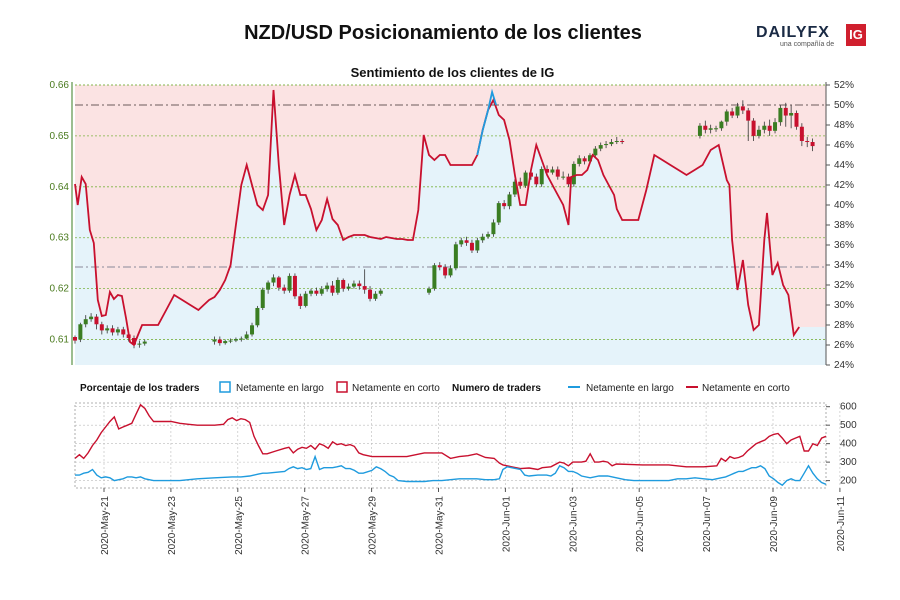 The height and width of the screenshot is (600, 900). Describe the element at coordinates (848, 462) in the screenshot. I see `count-axis-tick: 300` at that location.